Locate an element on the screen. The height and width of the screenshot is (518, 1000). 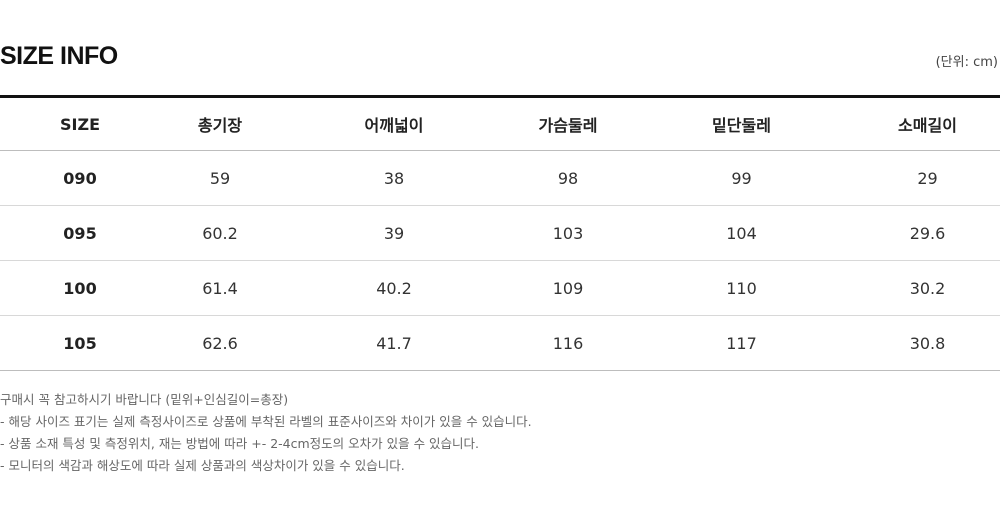
table-cell: 30.8 is located at coordinates (927, 343).